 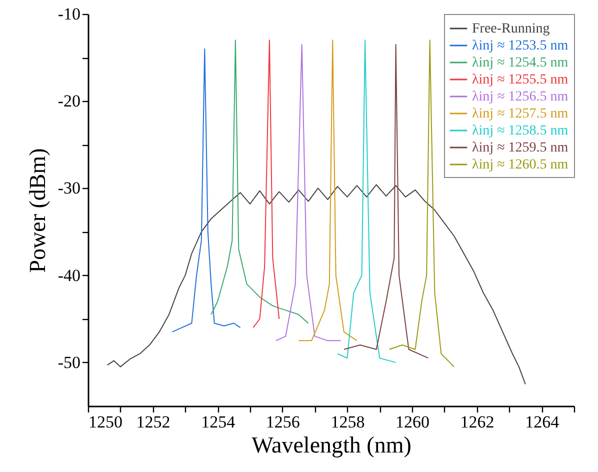 I want to click on x-tick-label: 1258, so click(x=347, y=422).